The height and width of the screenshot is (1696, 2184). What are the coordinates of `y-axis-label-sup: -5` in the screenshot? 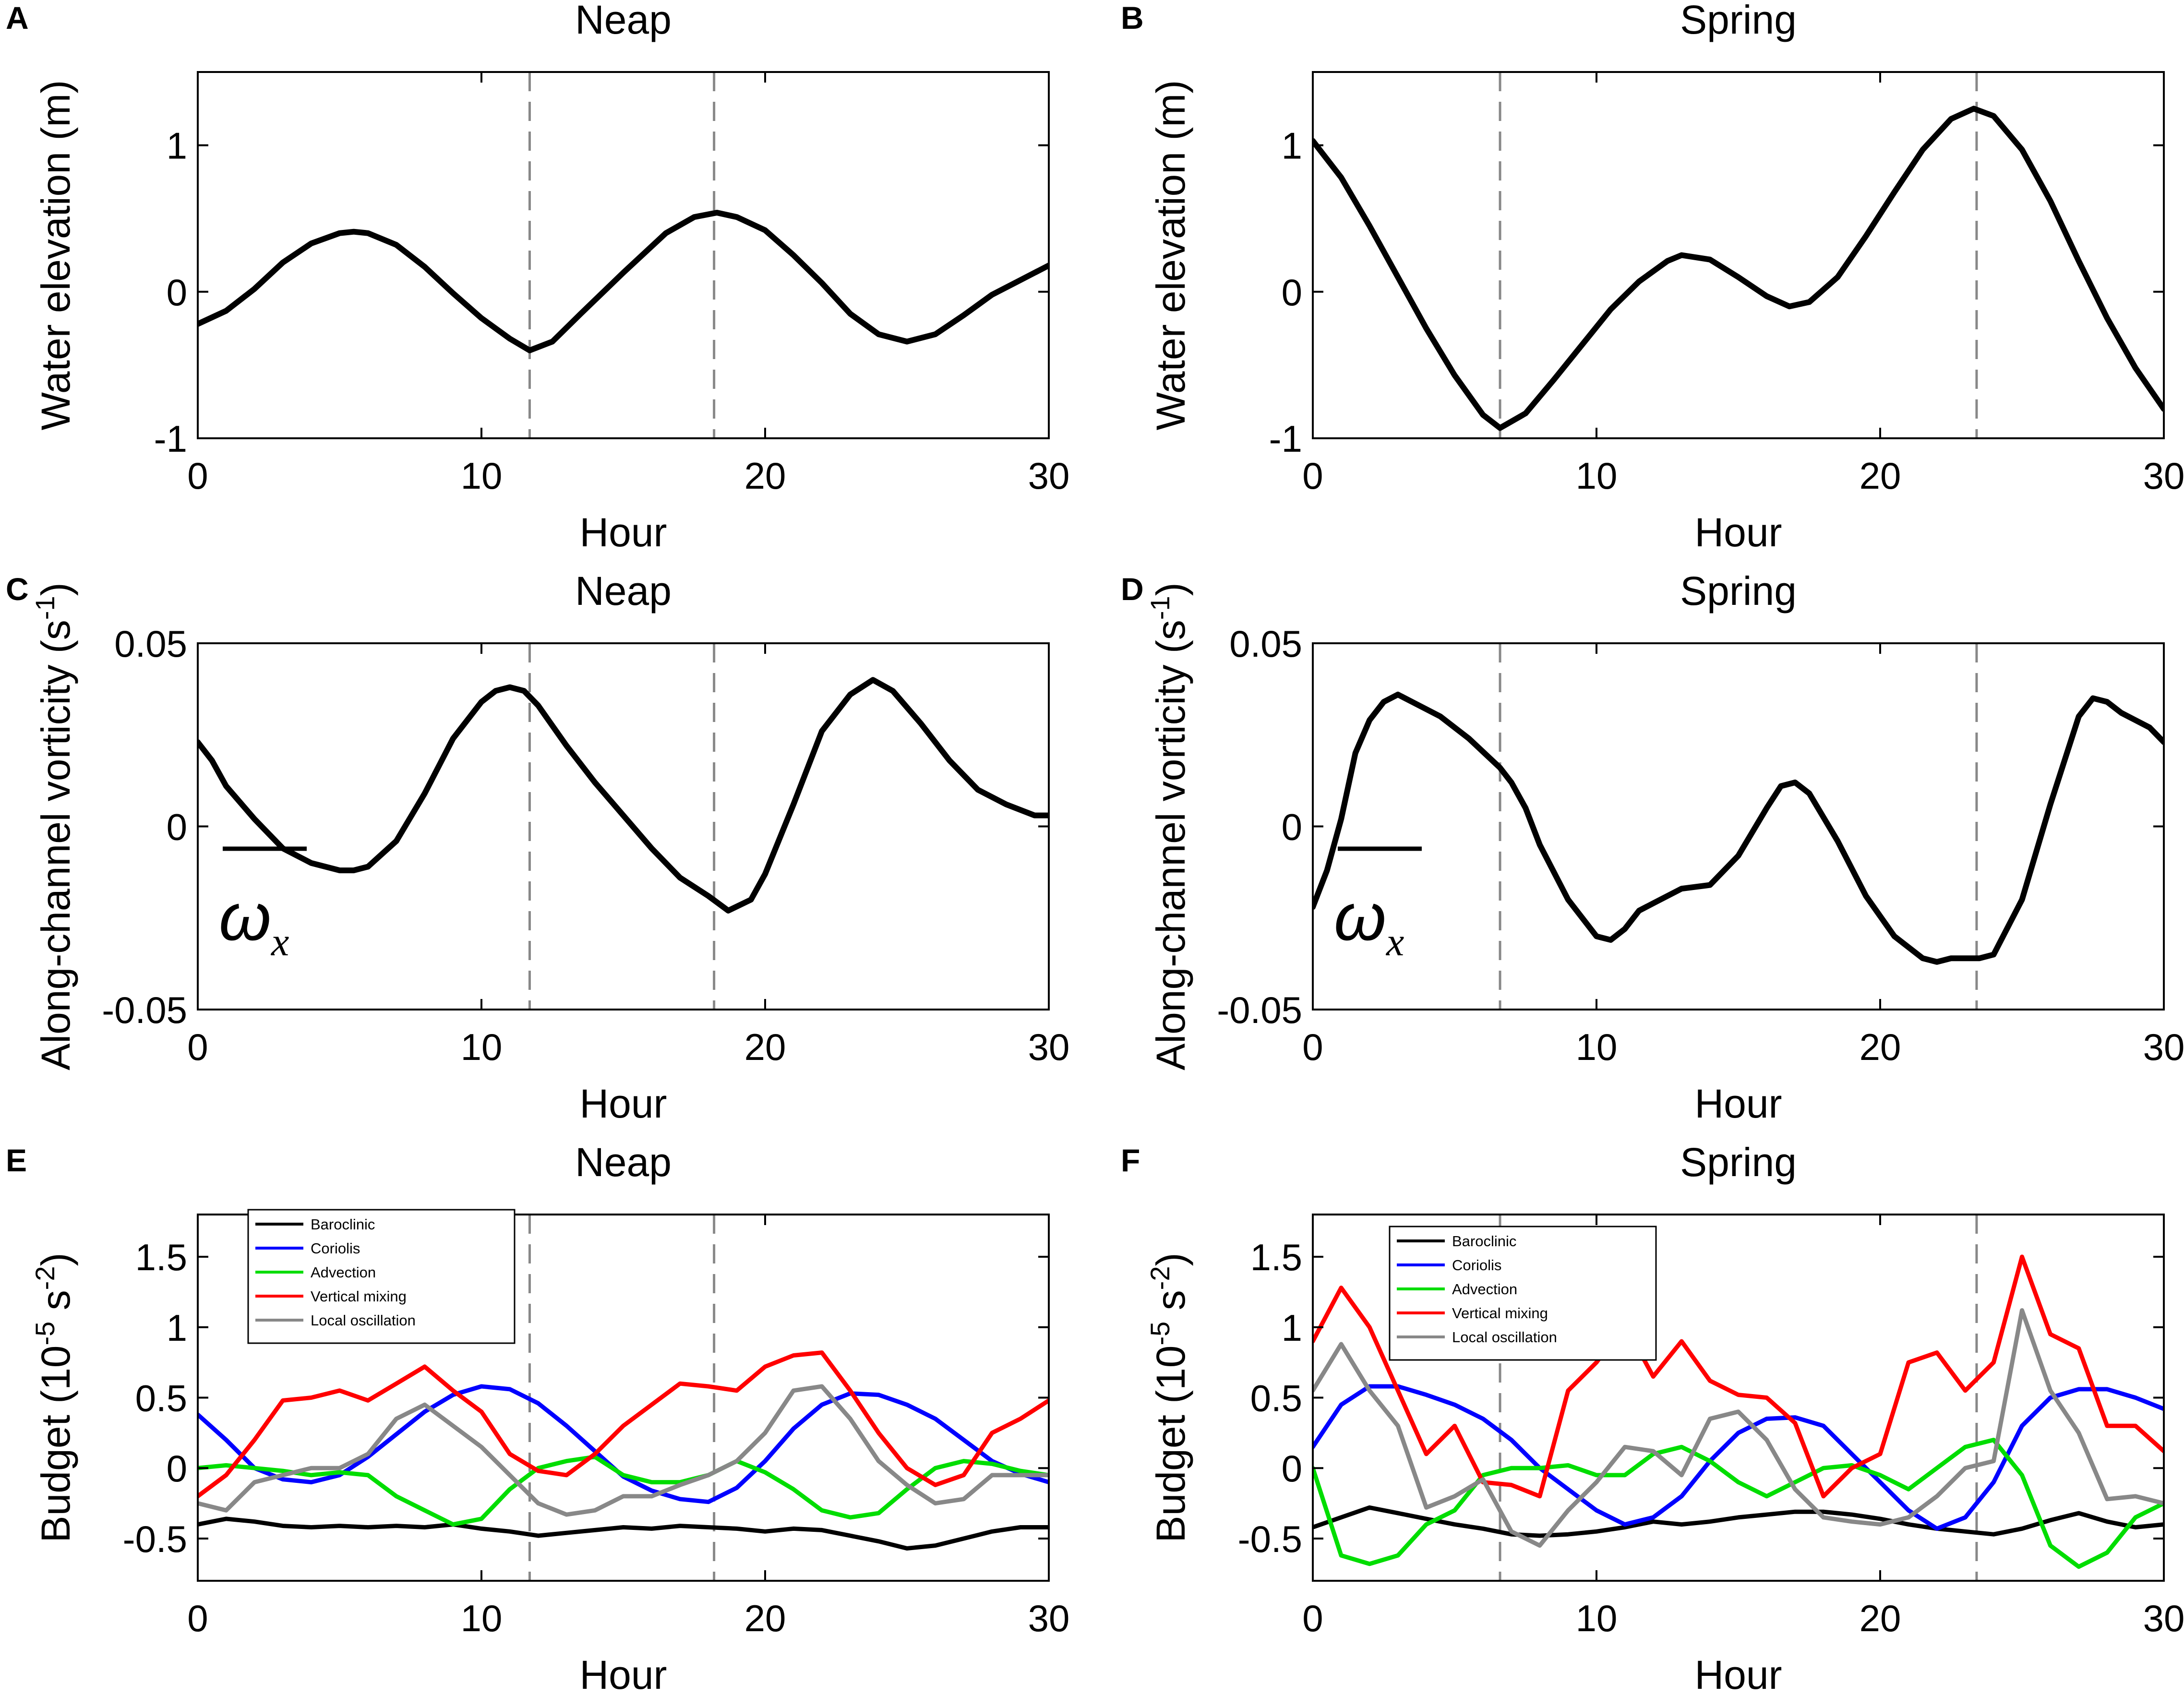 It's located at (45, 1334).